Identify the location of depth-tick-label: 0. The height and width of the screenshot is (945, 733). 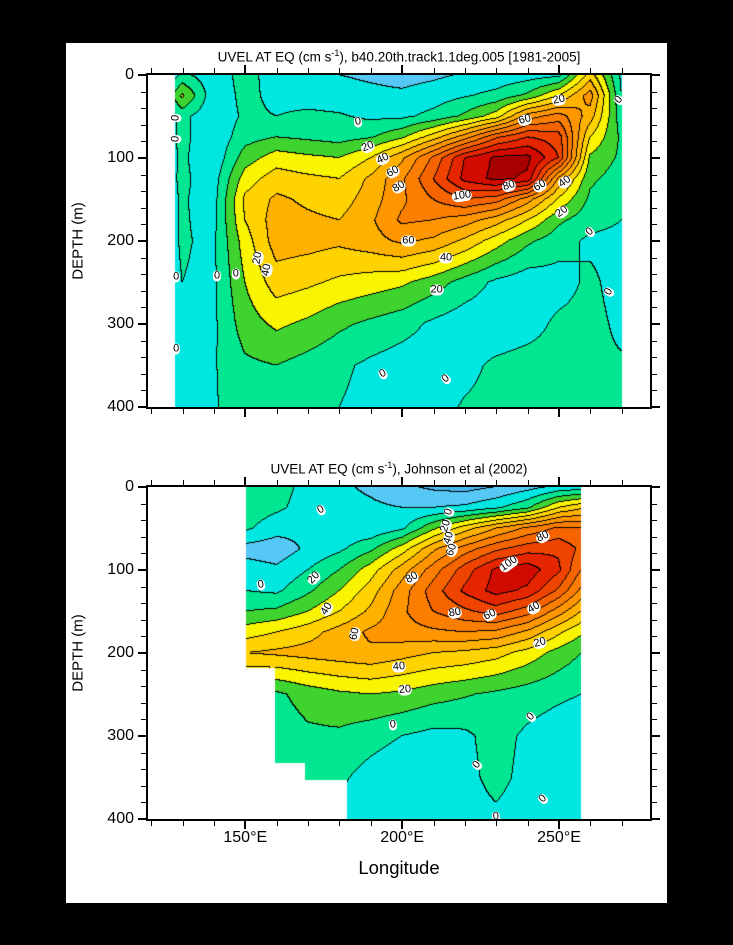
(129, 486).